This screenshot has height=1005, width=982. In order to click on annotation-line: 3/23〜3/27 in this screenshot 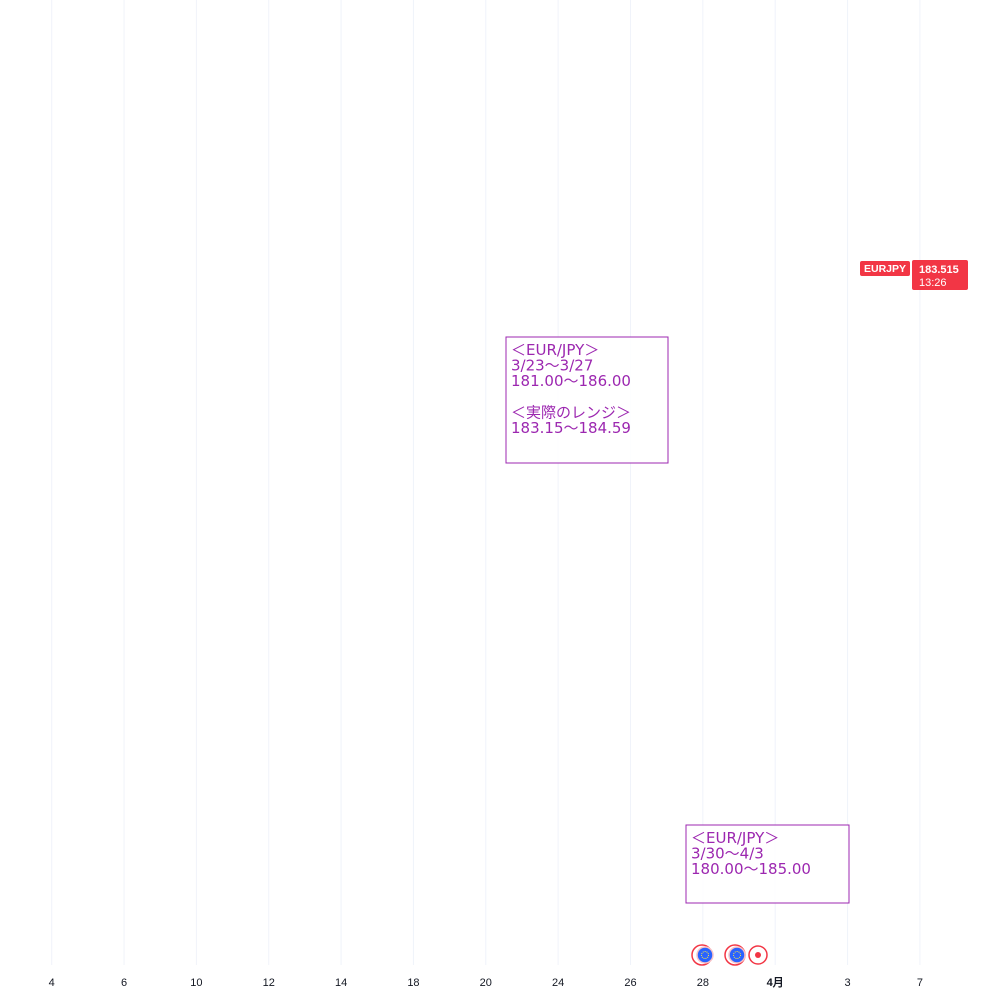, I will do `click(552, 366)`.